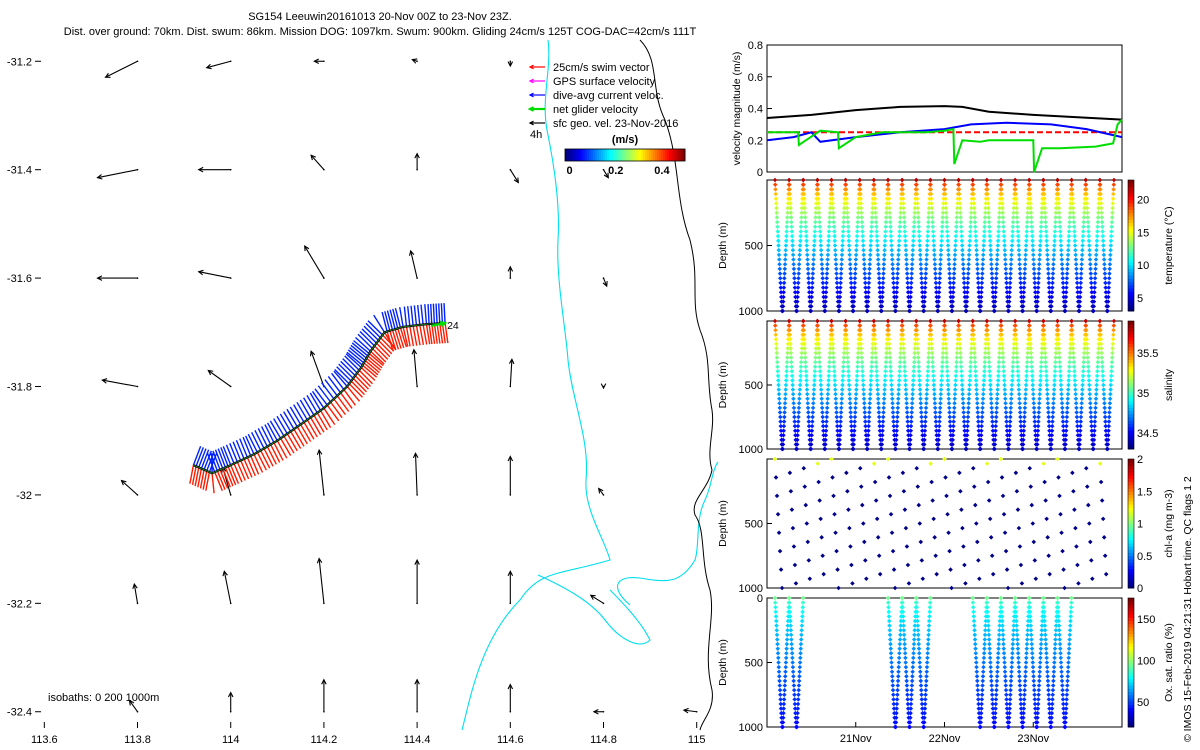  I want to click on island-contour-cyan, so click(668, 533).